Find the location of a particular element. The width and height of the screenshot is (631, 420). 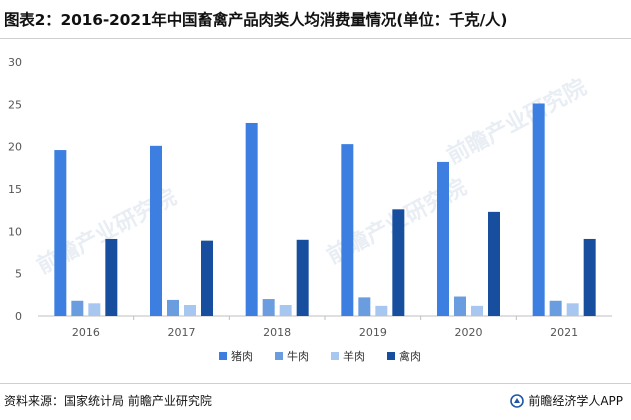

y-tick-label-0: 0 is located at coordinates (18, 316).